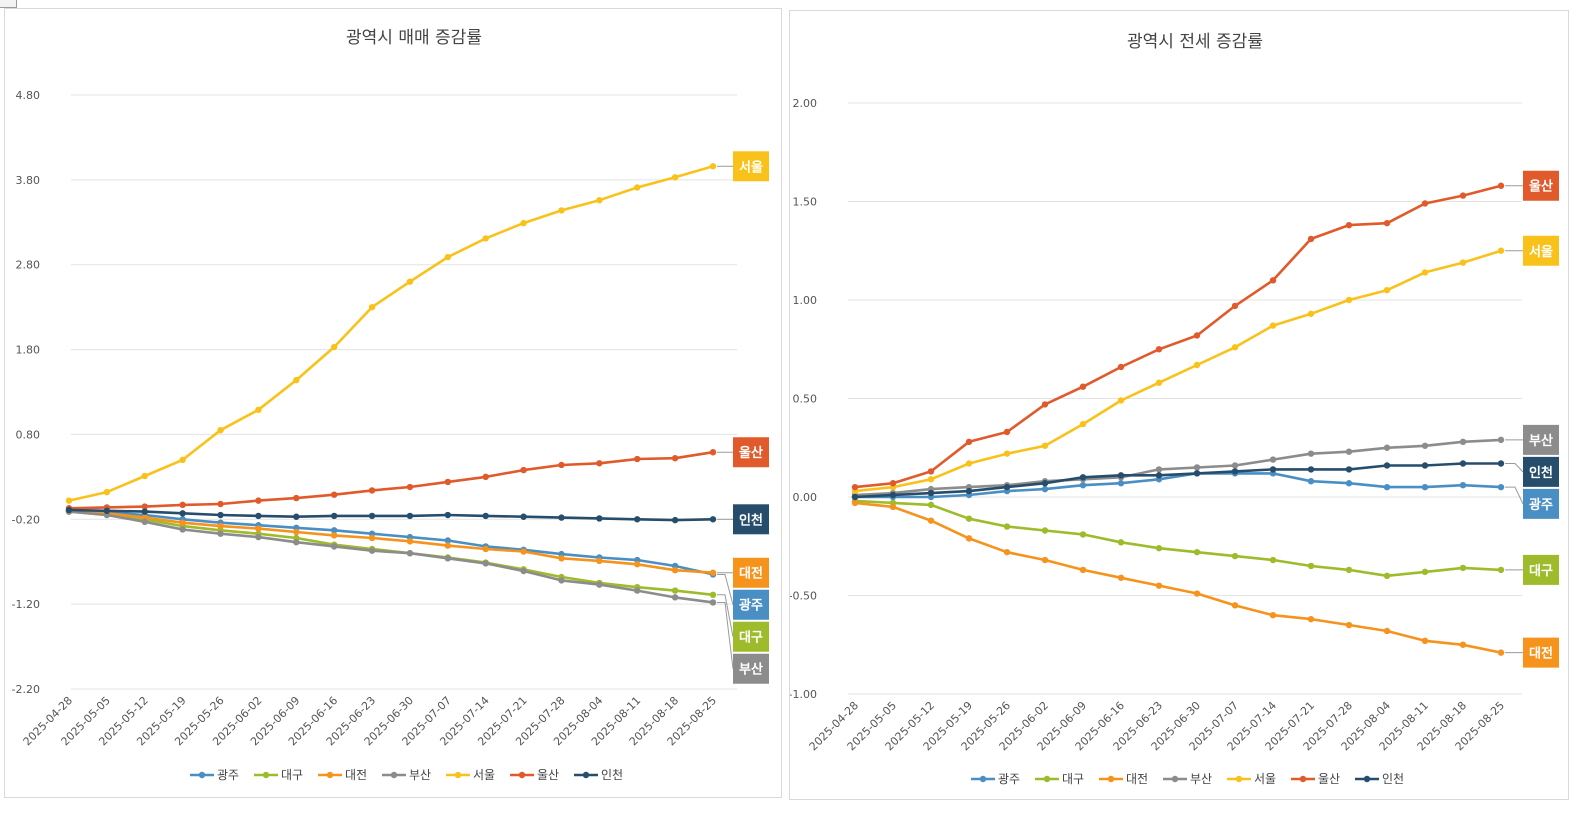 The width and height of the screenshot is (1585, 813). Describe the element at coordinates (805, 497) in the screenshot. I see `y-tick-label: 0.00` at that location.